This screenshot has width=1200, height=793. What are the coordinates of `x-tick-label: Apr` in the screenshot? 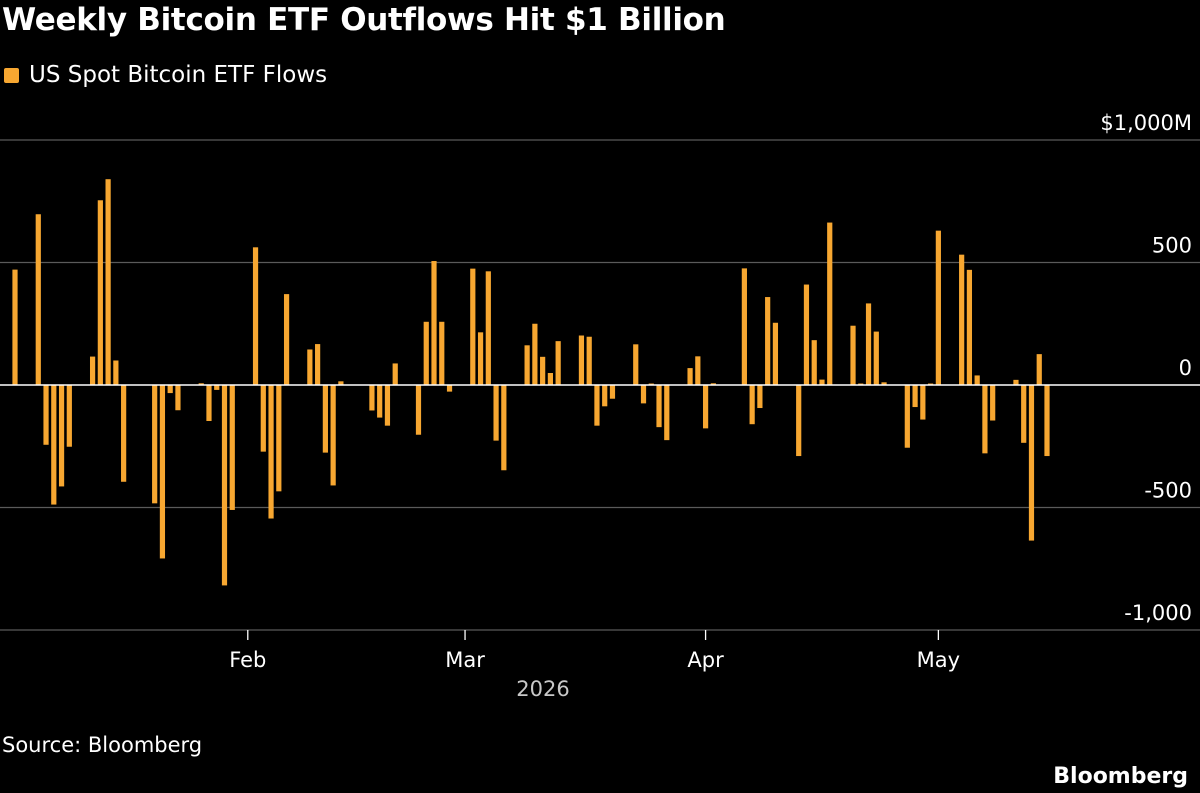 It's located at (705, 660).